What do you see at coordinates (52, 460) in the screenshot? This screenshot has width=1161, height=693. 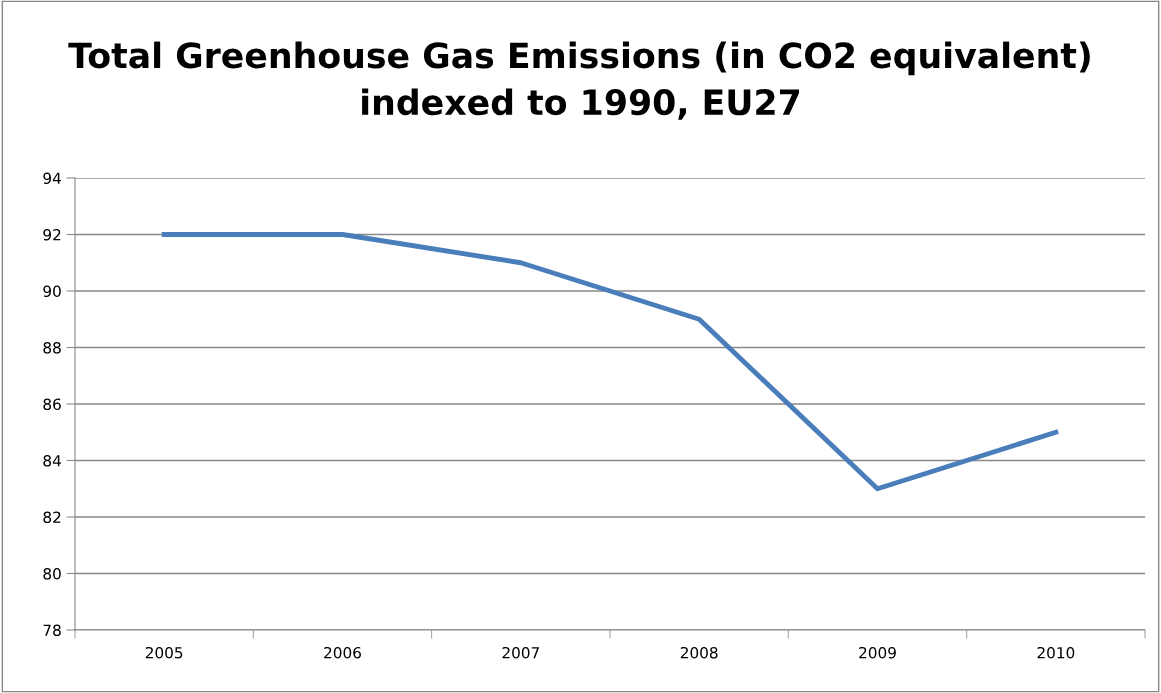 I see `y-tick-label: 84` at bounding box center [52, 460].